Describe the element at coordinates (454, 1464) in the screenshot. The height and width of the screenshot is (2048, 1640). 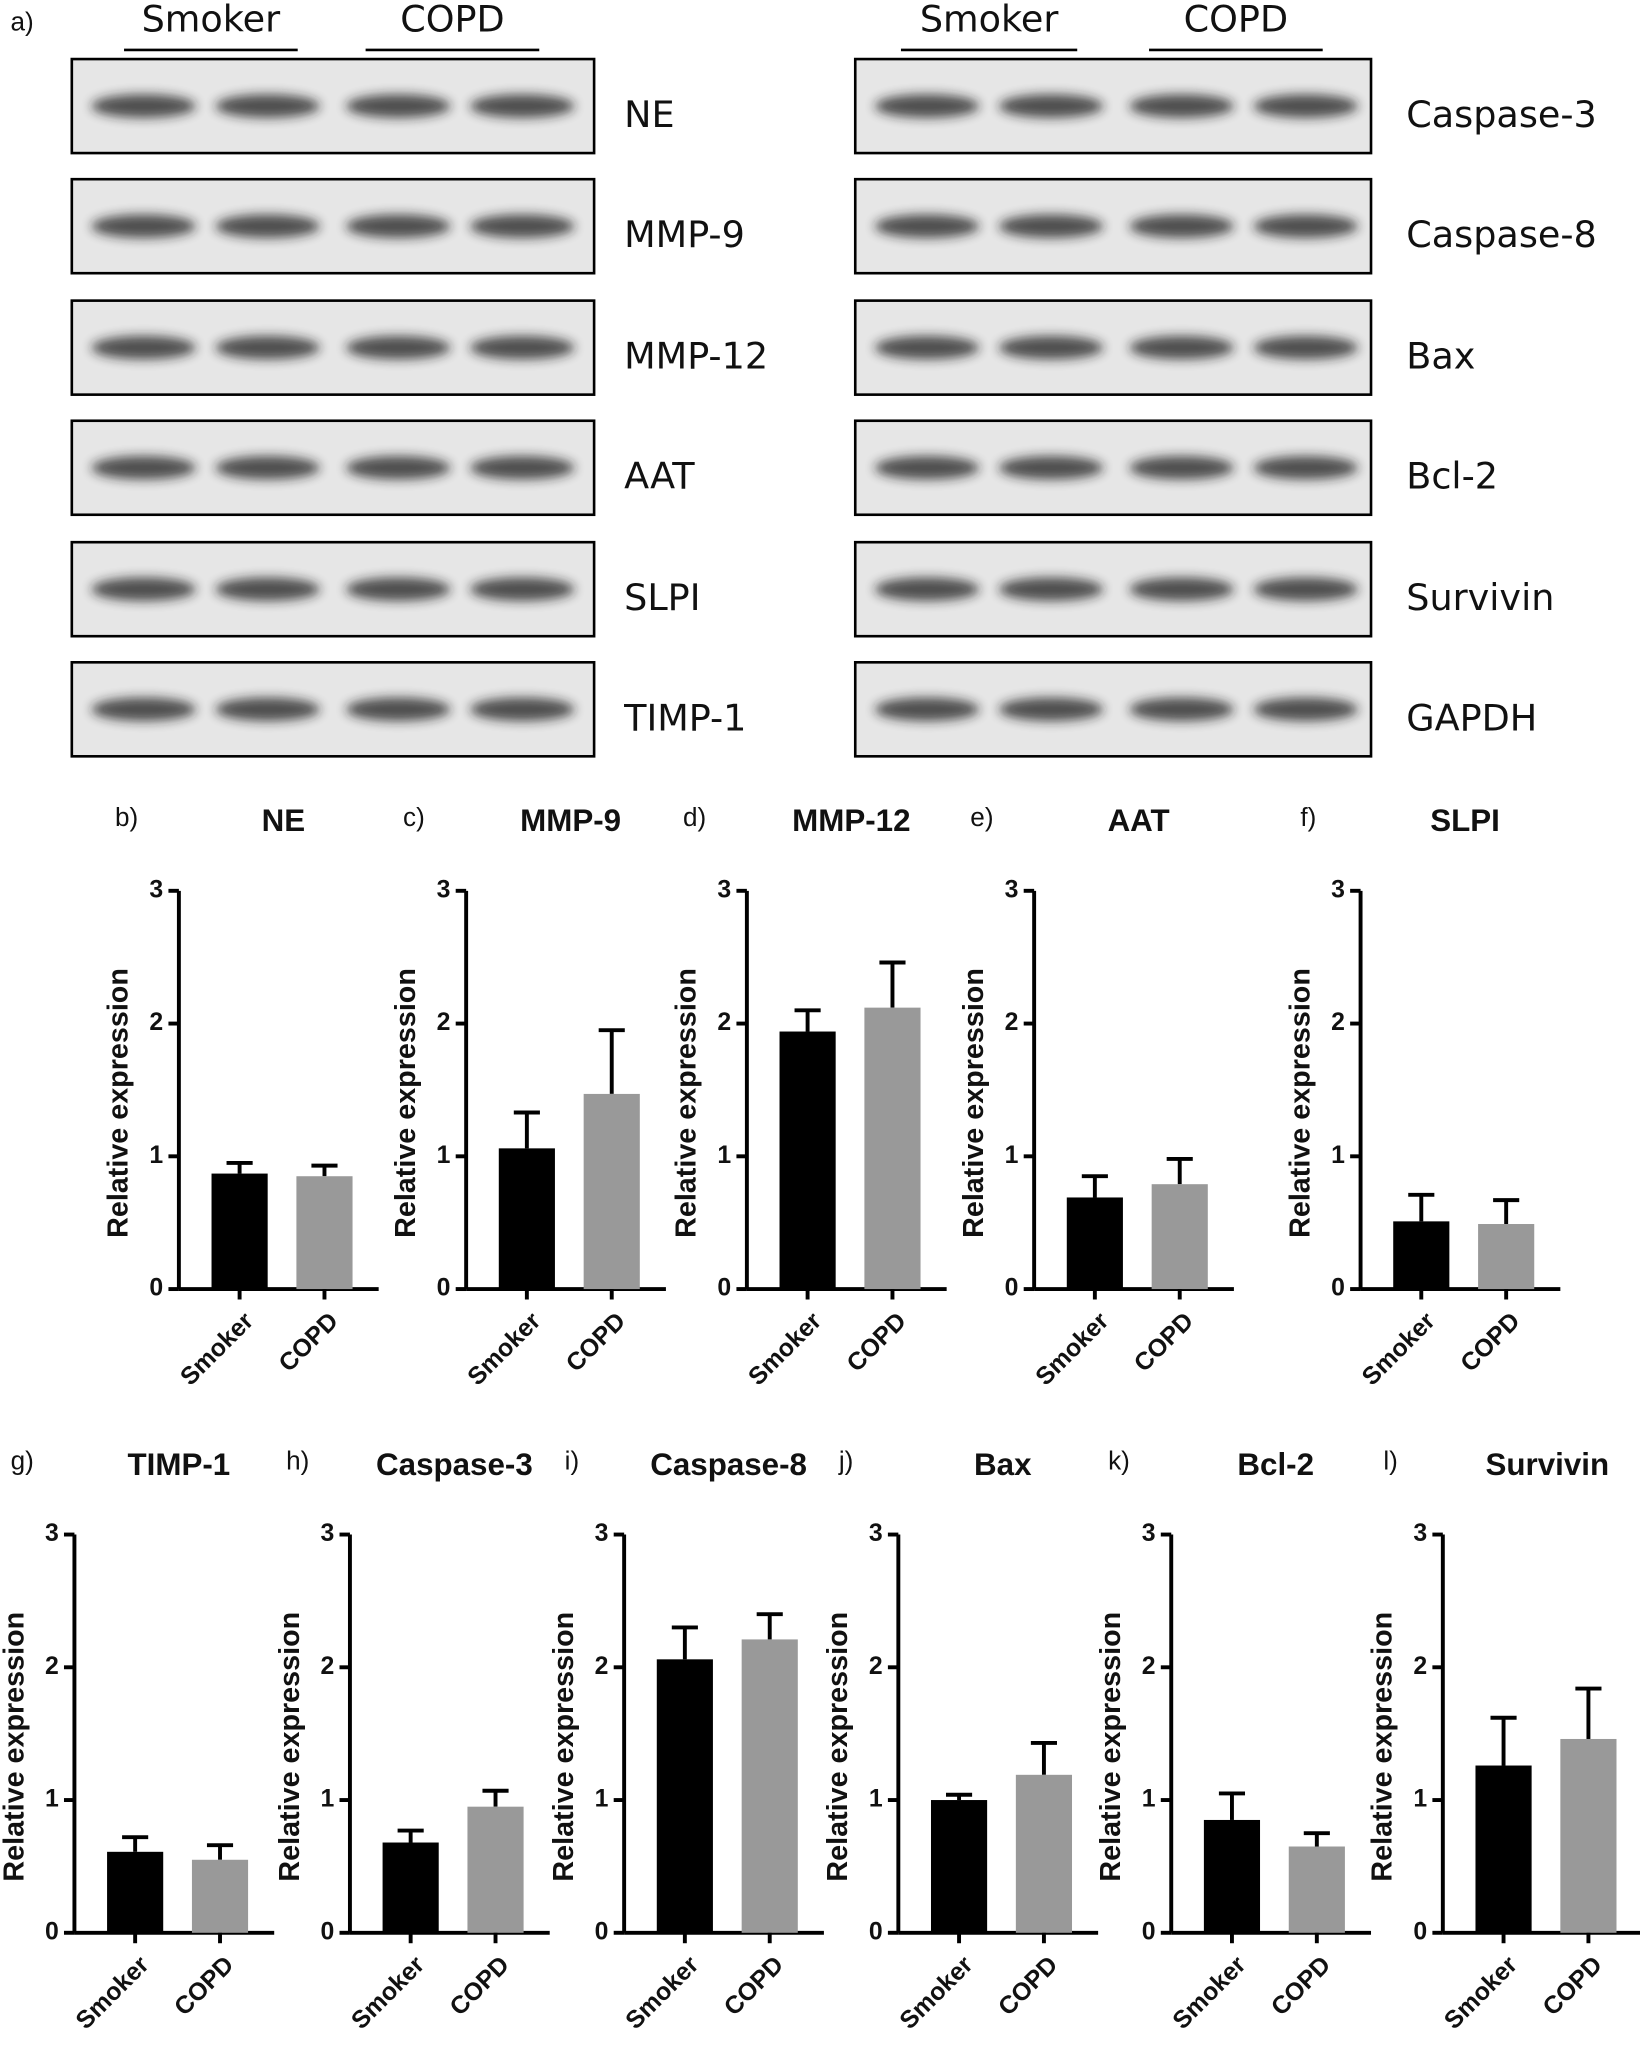
I see `chart-title: Caspase-3` at that location.